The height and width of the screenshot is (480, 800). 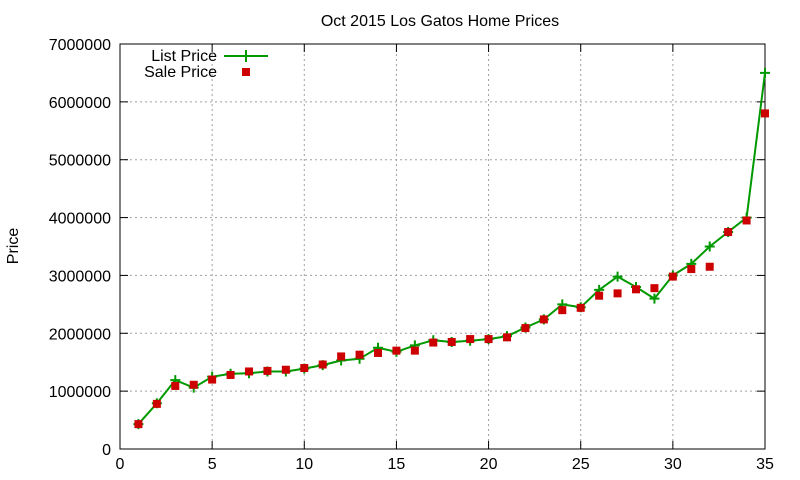 What do you see at coordinates (246, 72) in the screenshot?
I see `legend-marker-sale-price` at bounding box center [246, 72].